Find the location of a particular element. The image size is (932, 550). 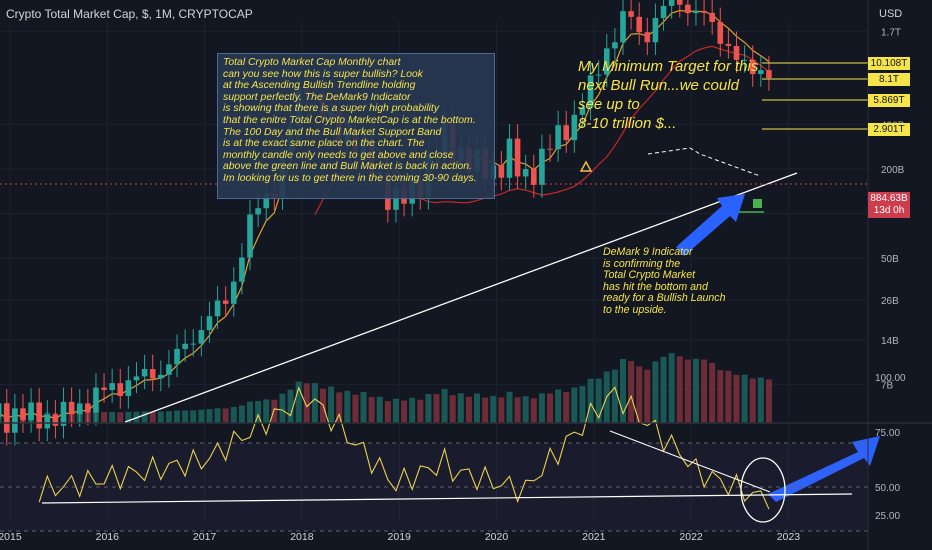

currency-label: USD is located at coordinates (891, 14).